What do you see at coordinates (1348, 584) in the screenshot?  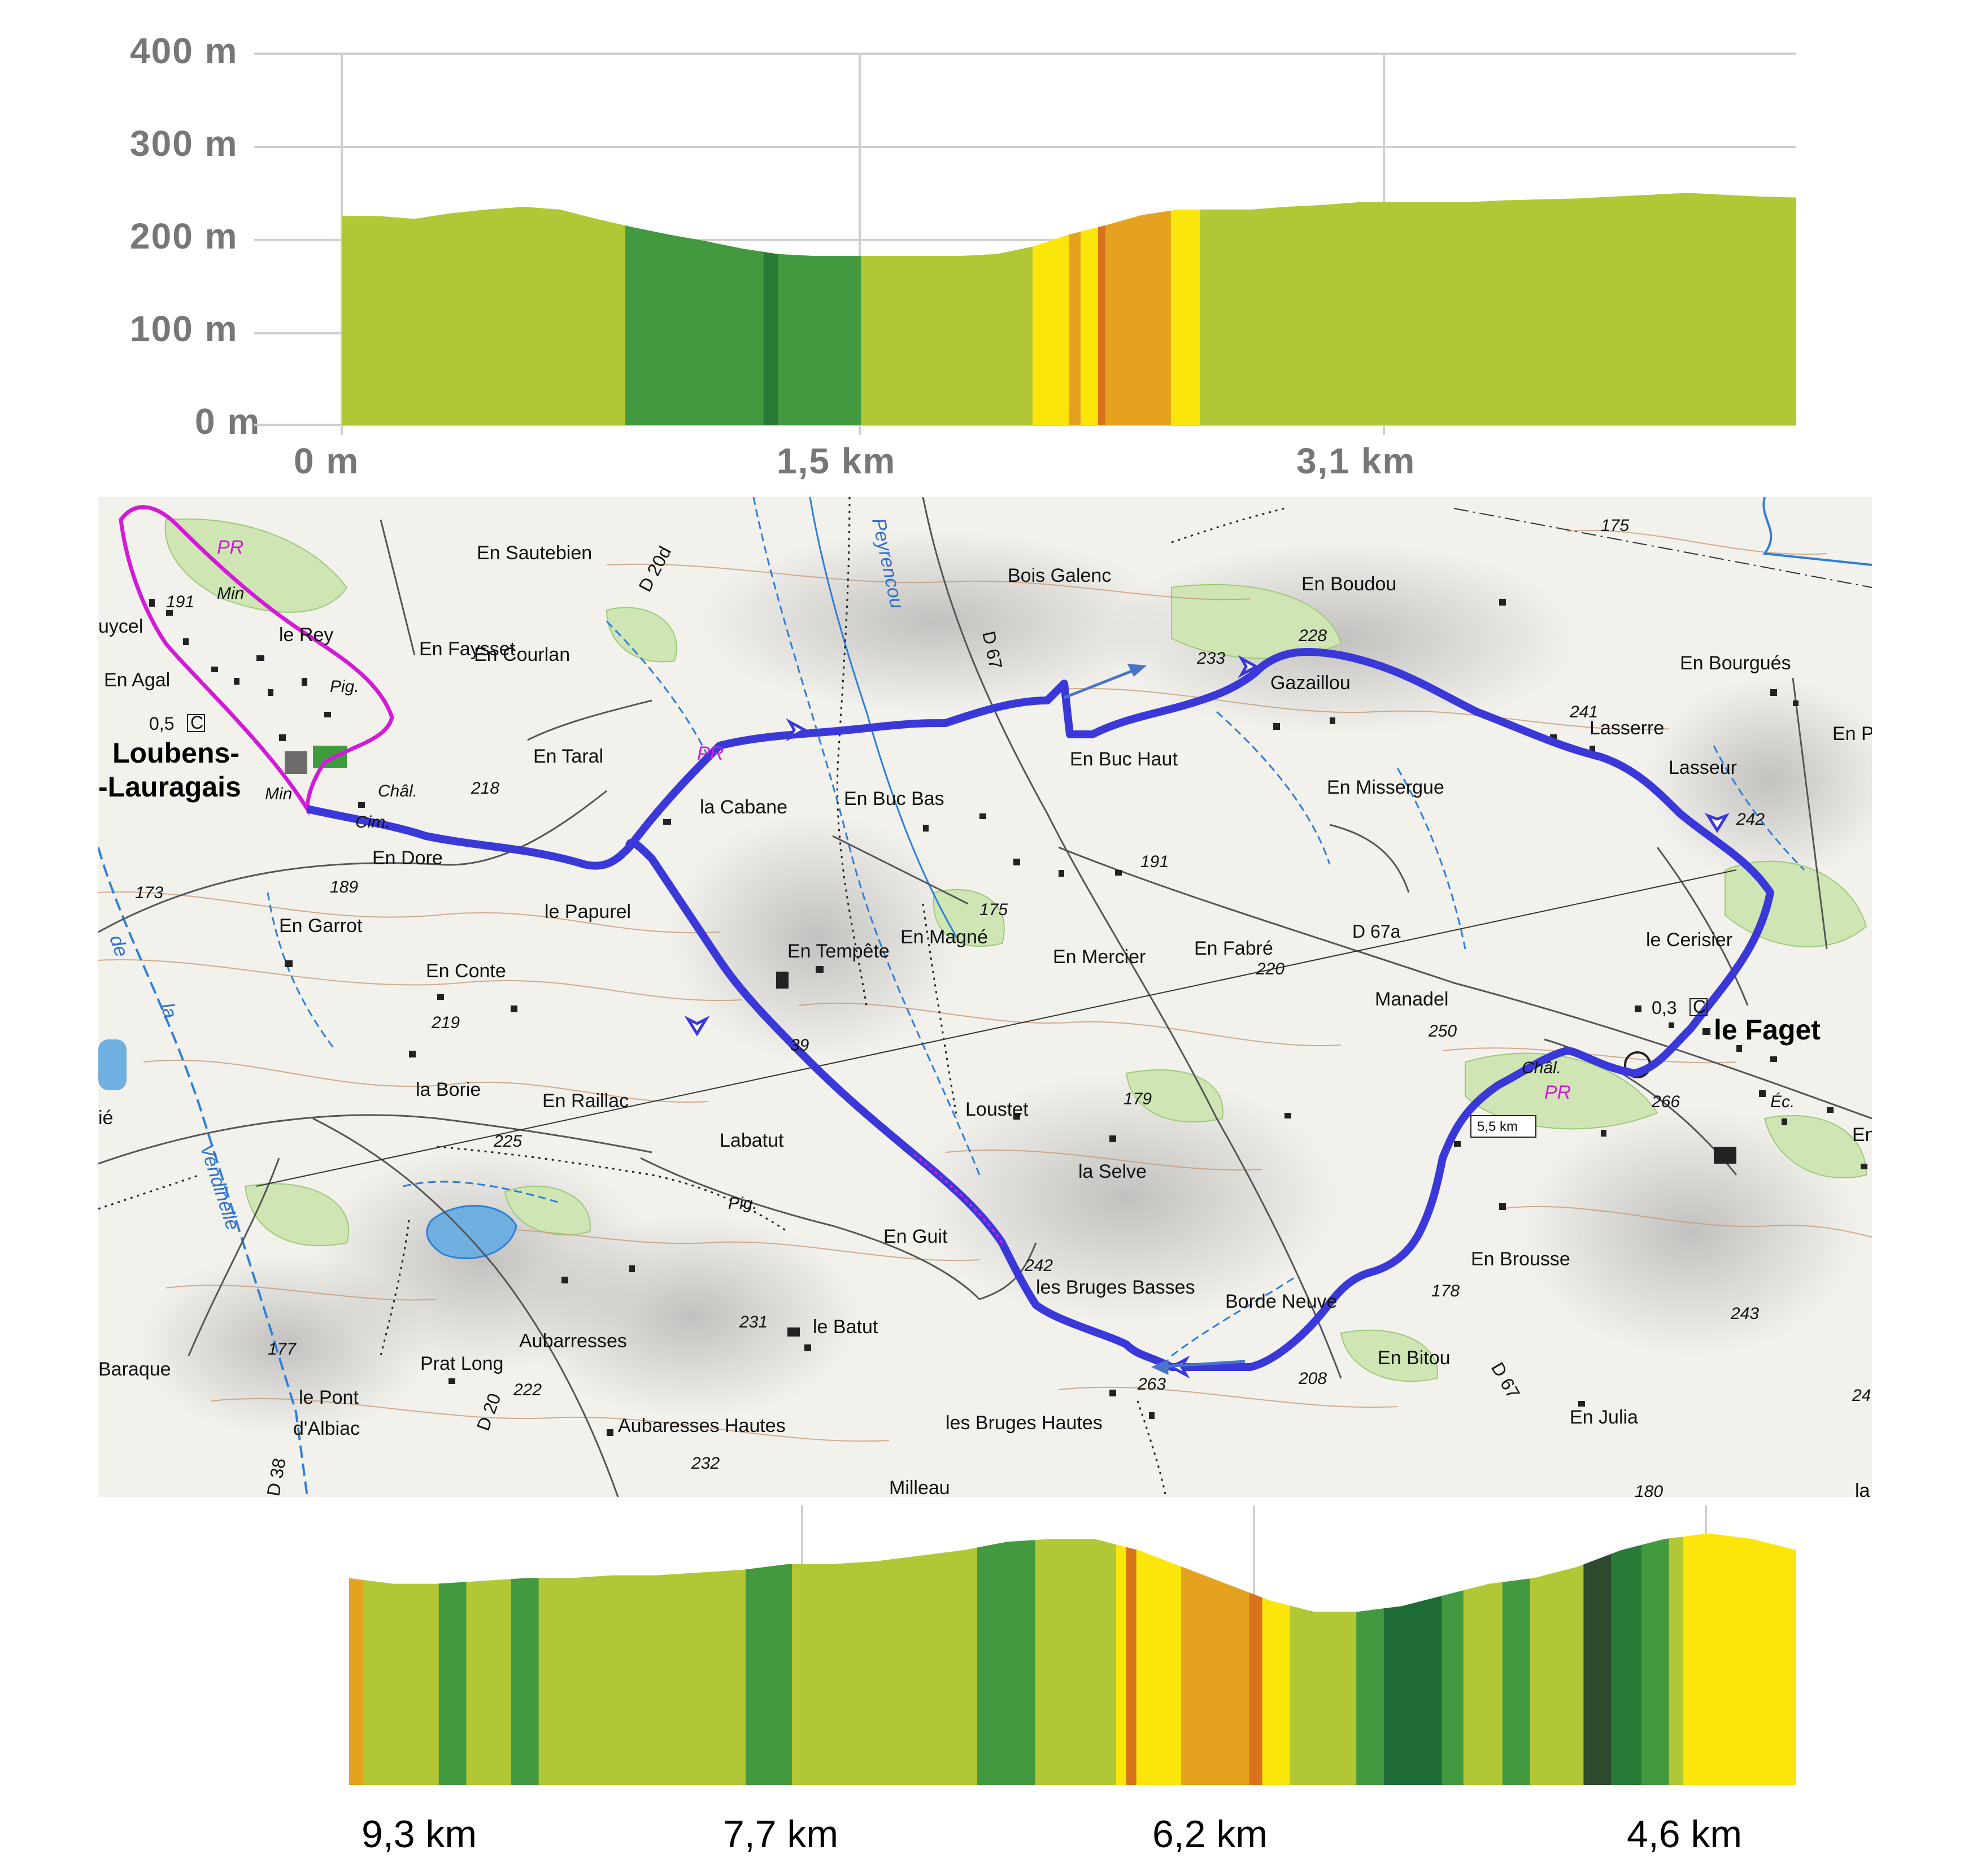 I see `map-label: En Boudou` at bounding box center [1348, 584].